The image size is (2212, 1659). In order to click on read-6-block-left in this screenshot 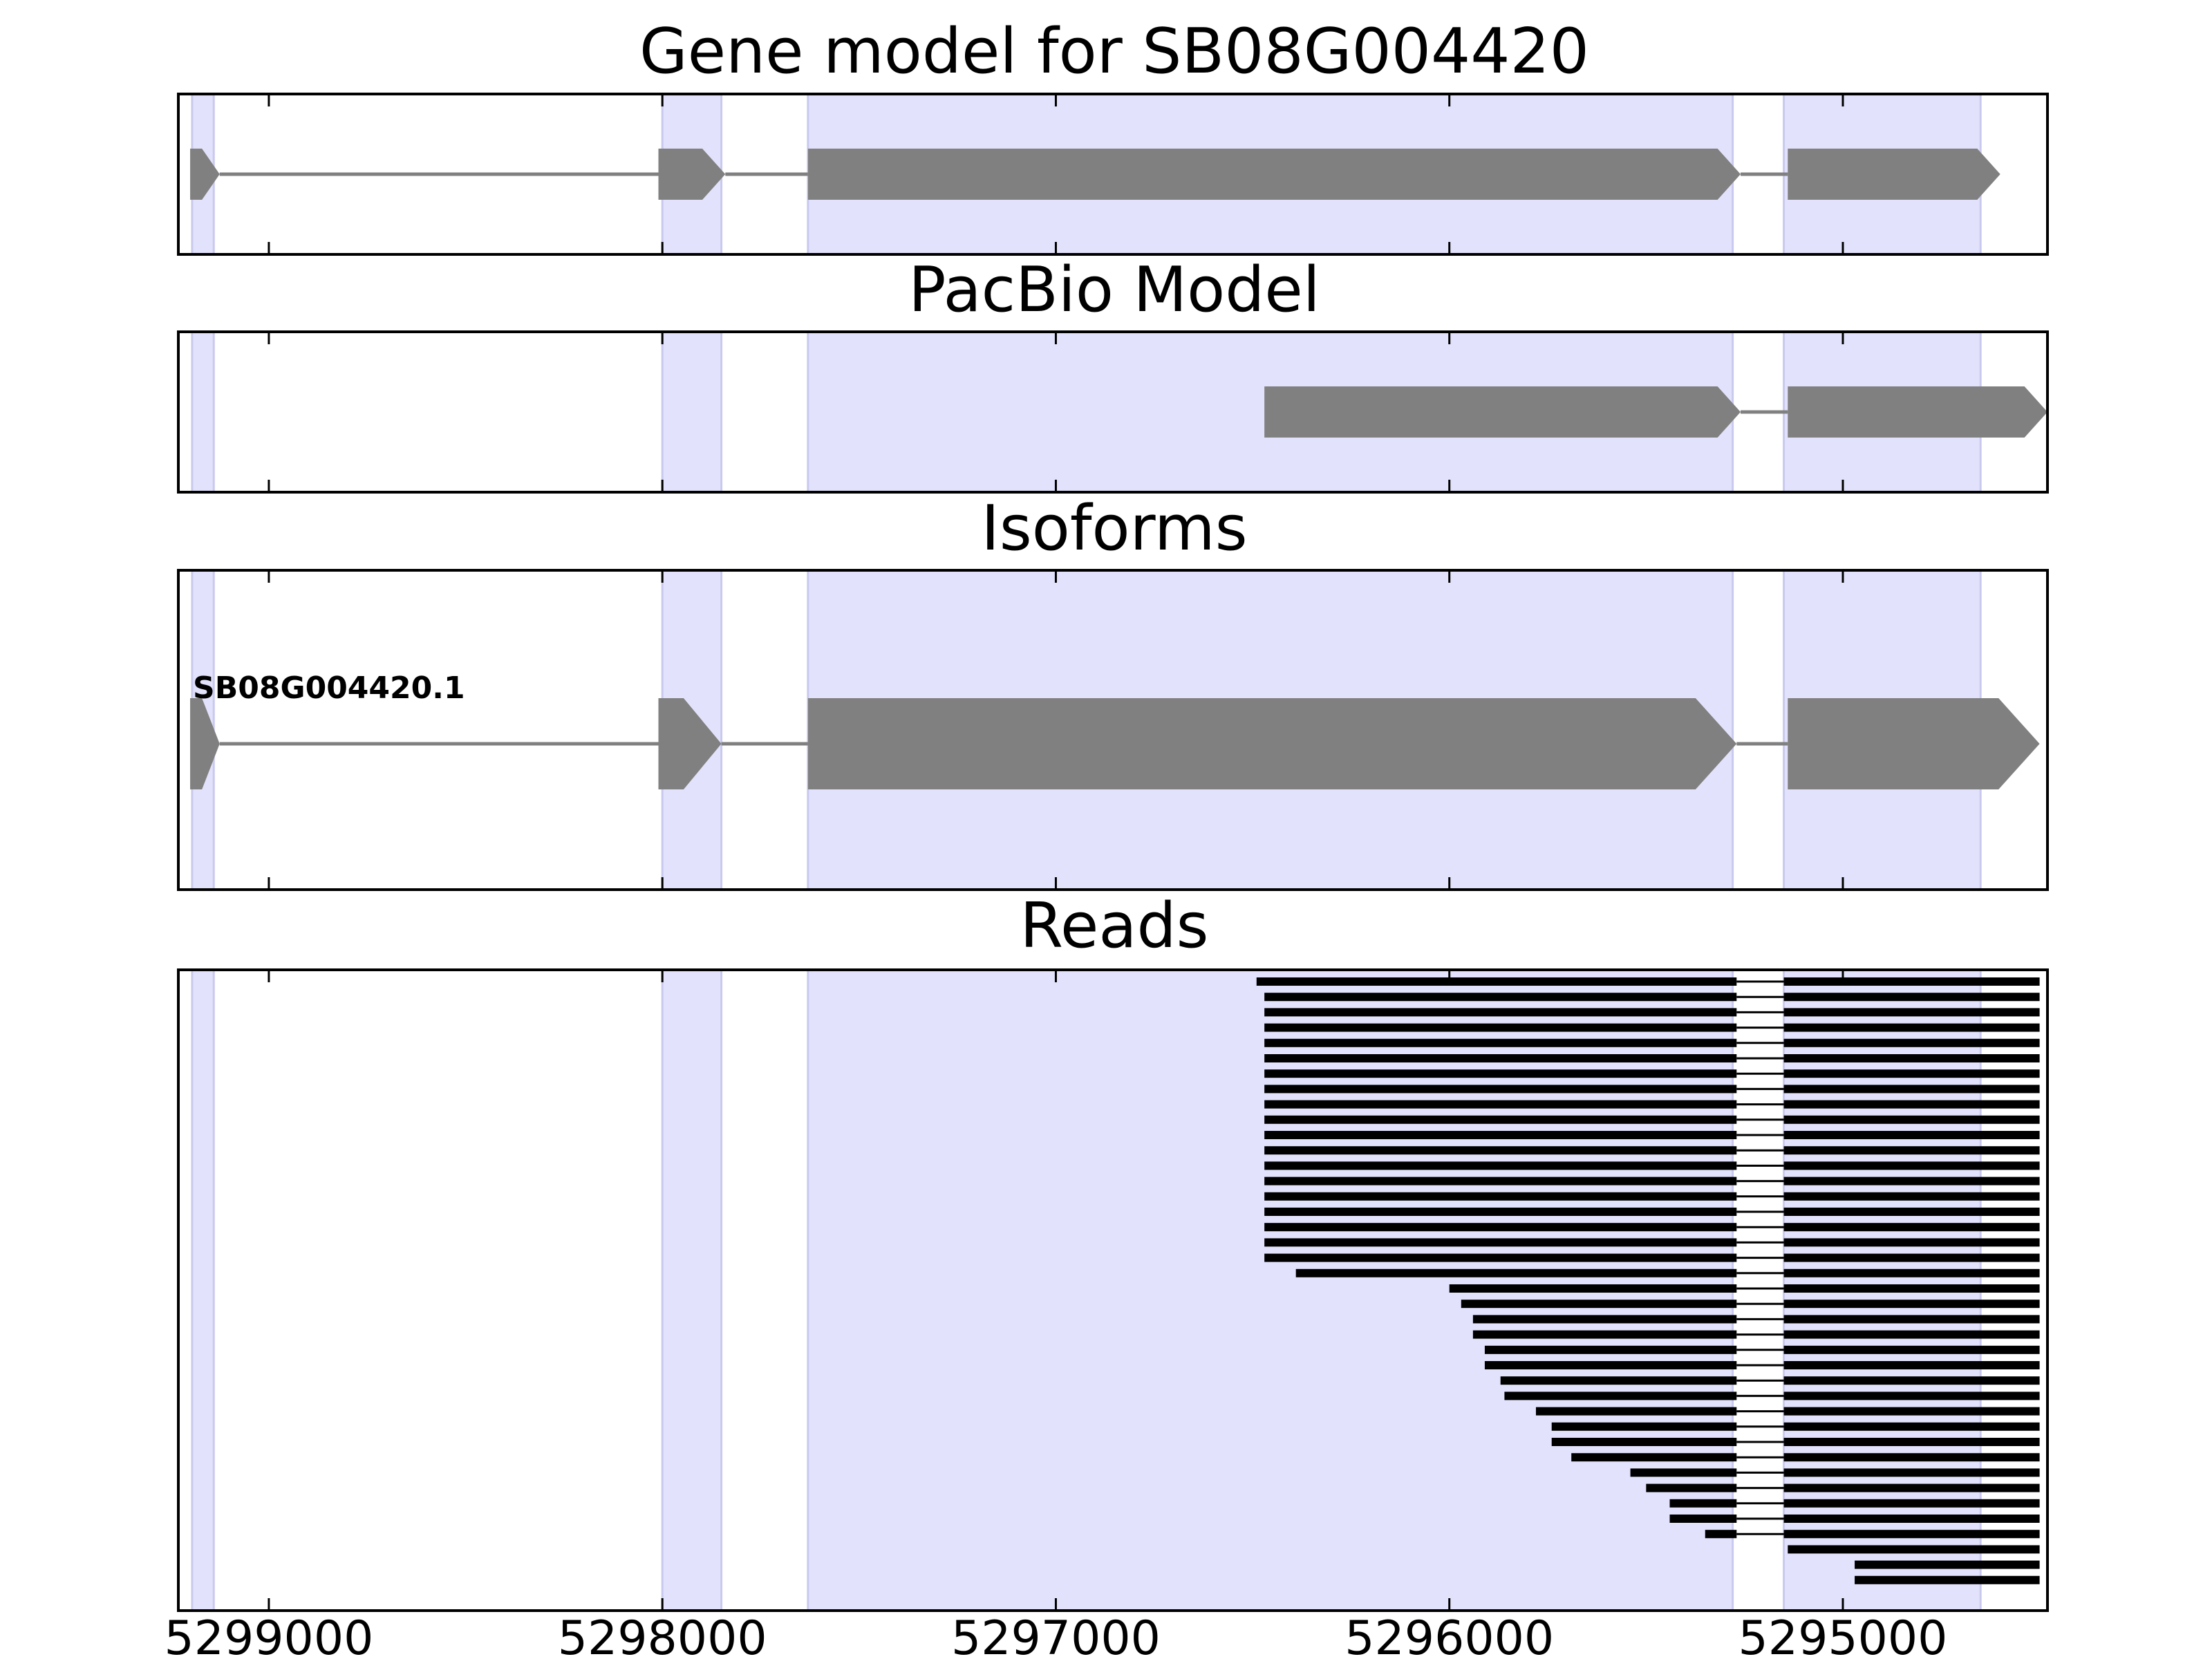, I will do `click(1501, 1073)`.